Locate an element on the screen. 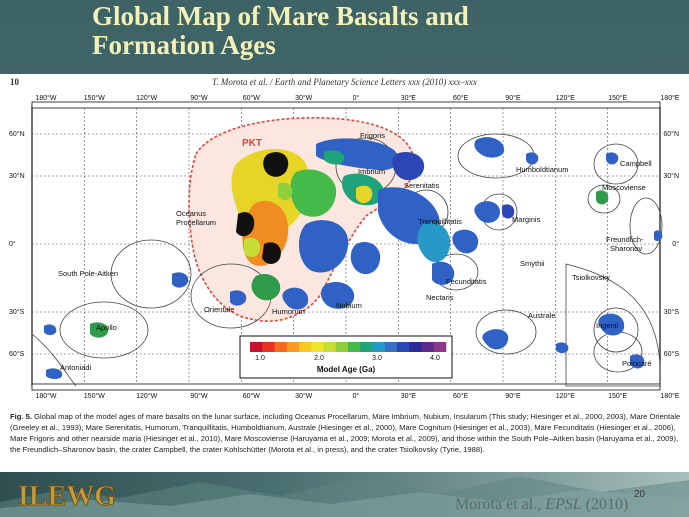 Image resolution: width=689 pixels, height=517 pixels. southwest-arc is located at coordinates (54, 360).